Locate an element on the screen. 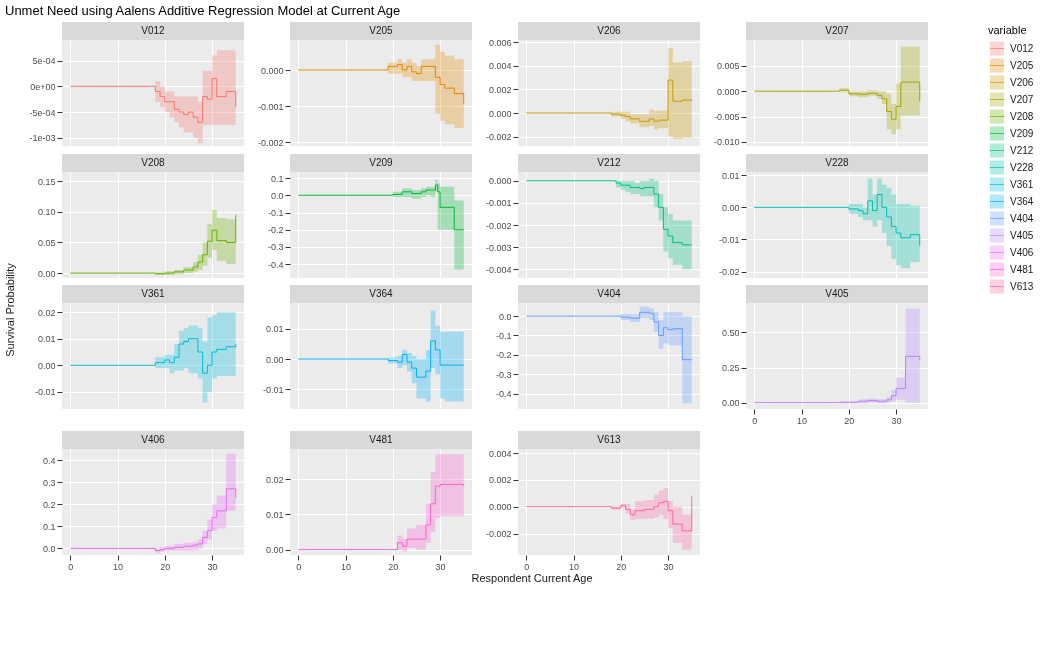  y-tick-label: -0.1 is located at coordinates (275, 213).